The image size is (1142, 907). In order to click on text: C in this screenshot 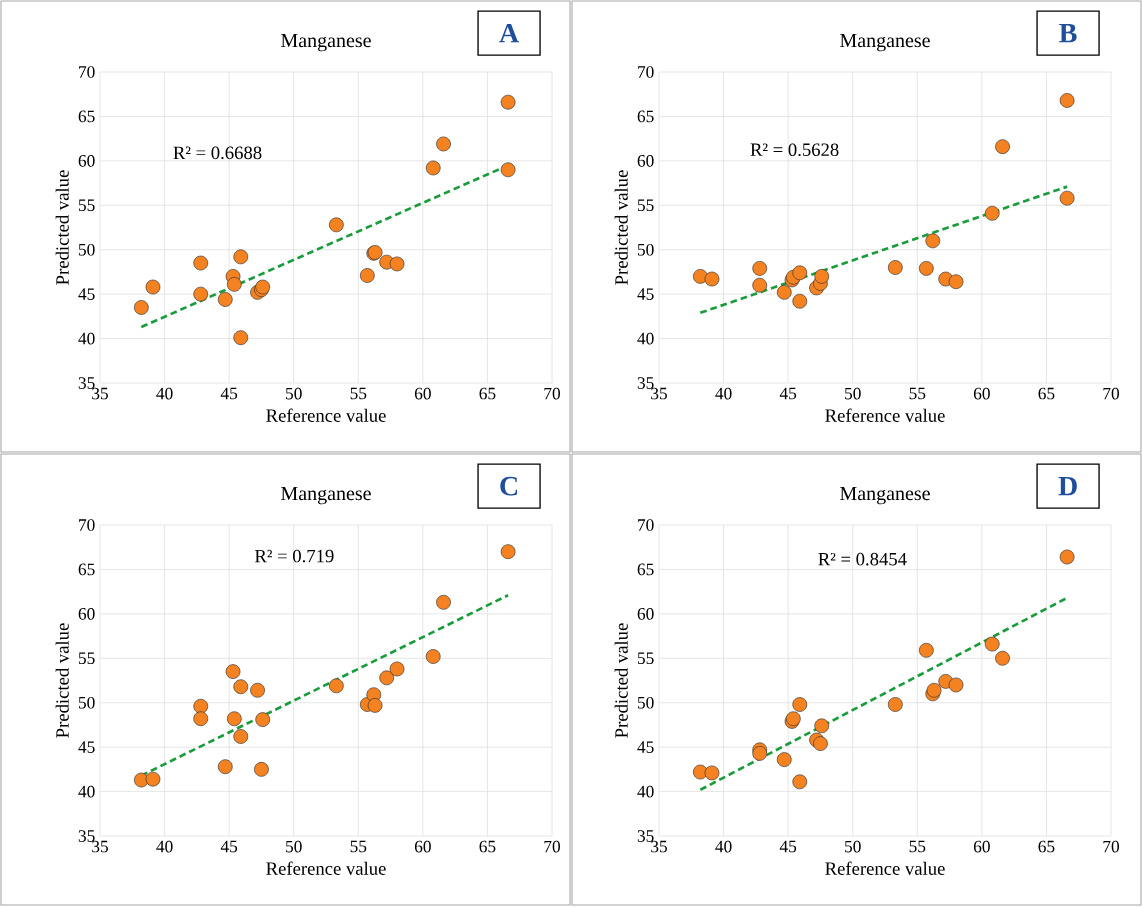, I will do `click(509, 486)`.